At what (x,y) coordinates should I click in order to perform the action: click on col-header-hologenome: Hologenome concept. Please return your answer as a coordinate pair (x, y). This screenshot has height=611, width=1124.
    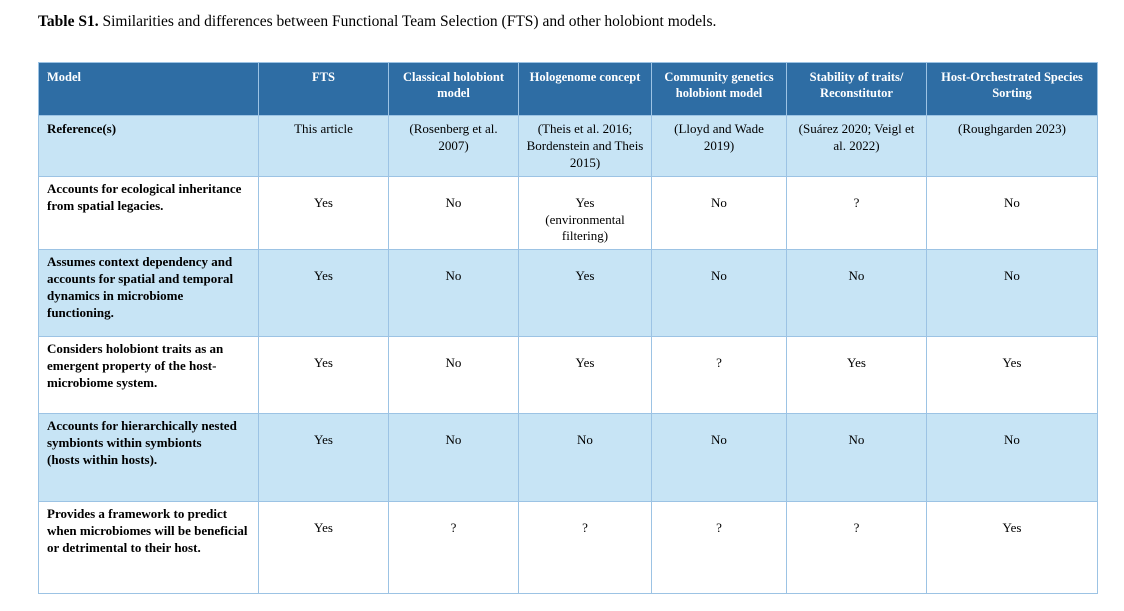
    Looking at the image, I should click on (585, 89).